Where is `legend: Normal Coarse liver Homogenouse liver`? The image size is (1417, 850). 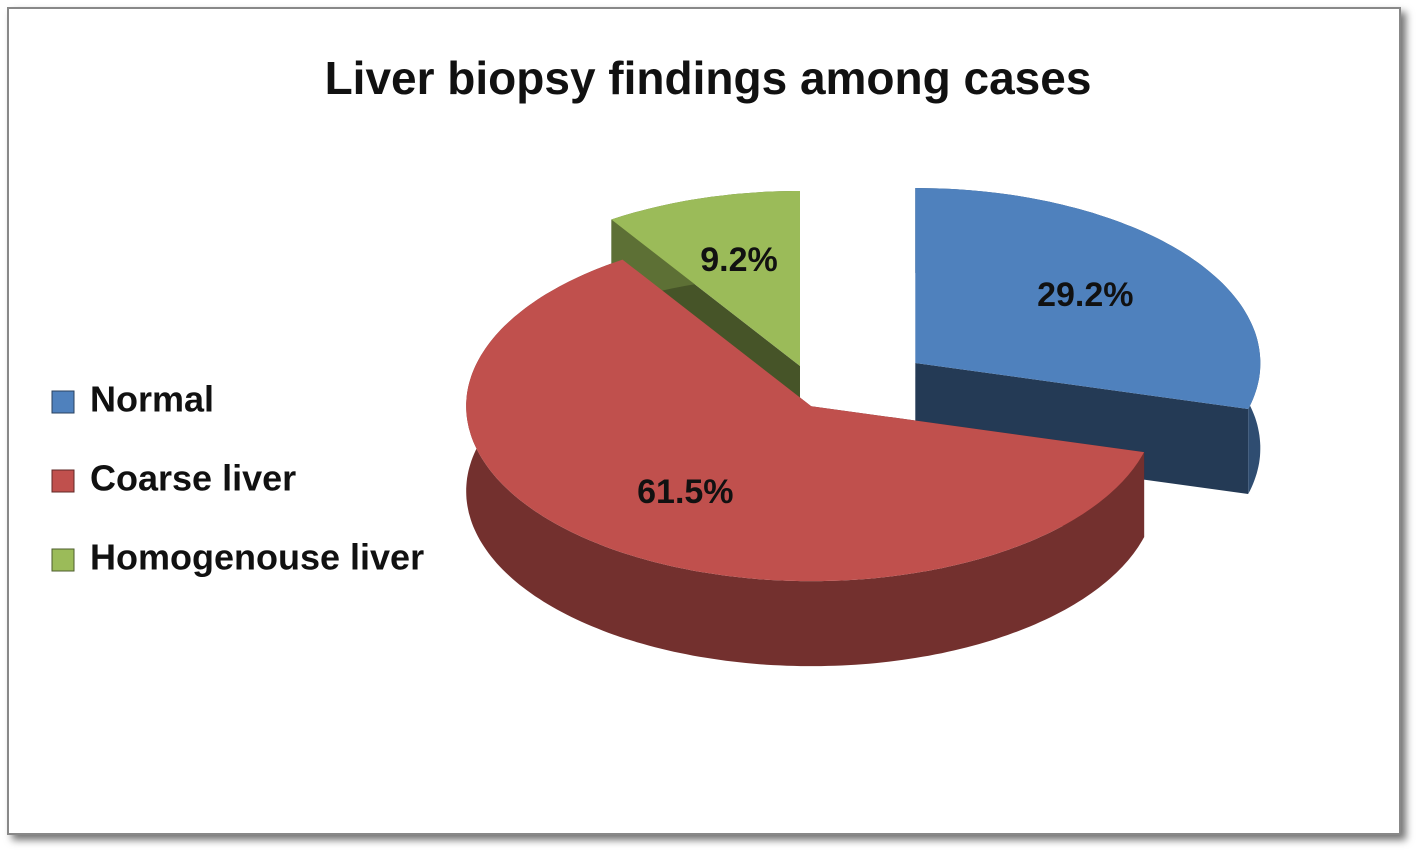 legend: Normal Coarse liver Homogenouse liver is located at coordinates (237, 478).